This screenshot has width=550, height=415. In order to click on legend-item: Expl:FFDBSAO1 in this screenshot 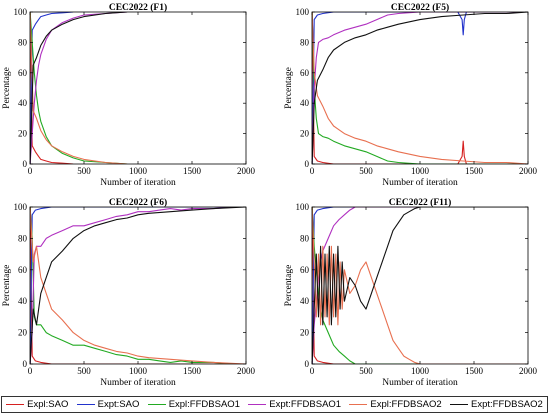, I will do `click(193, 404)`.